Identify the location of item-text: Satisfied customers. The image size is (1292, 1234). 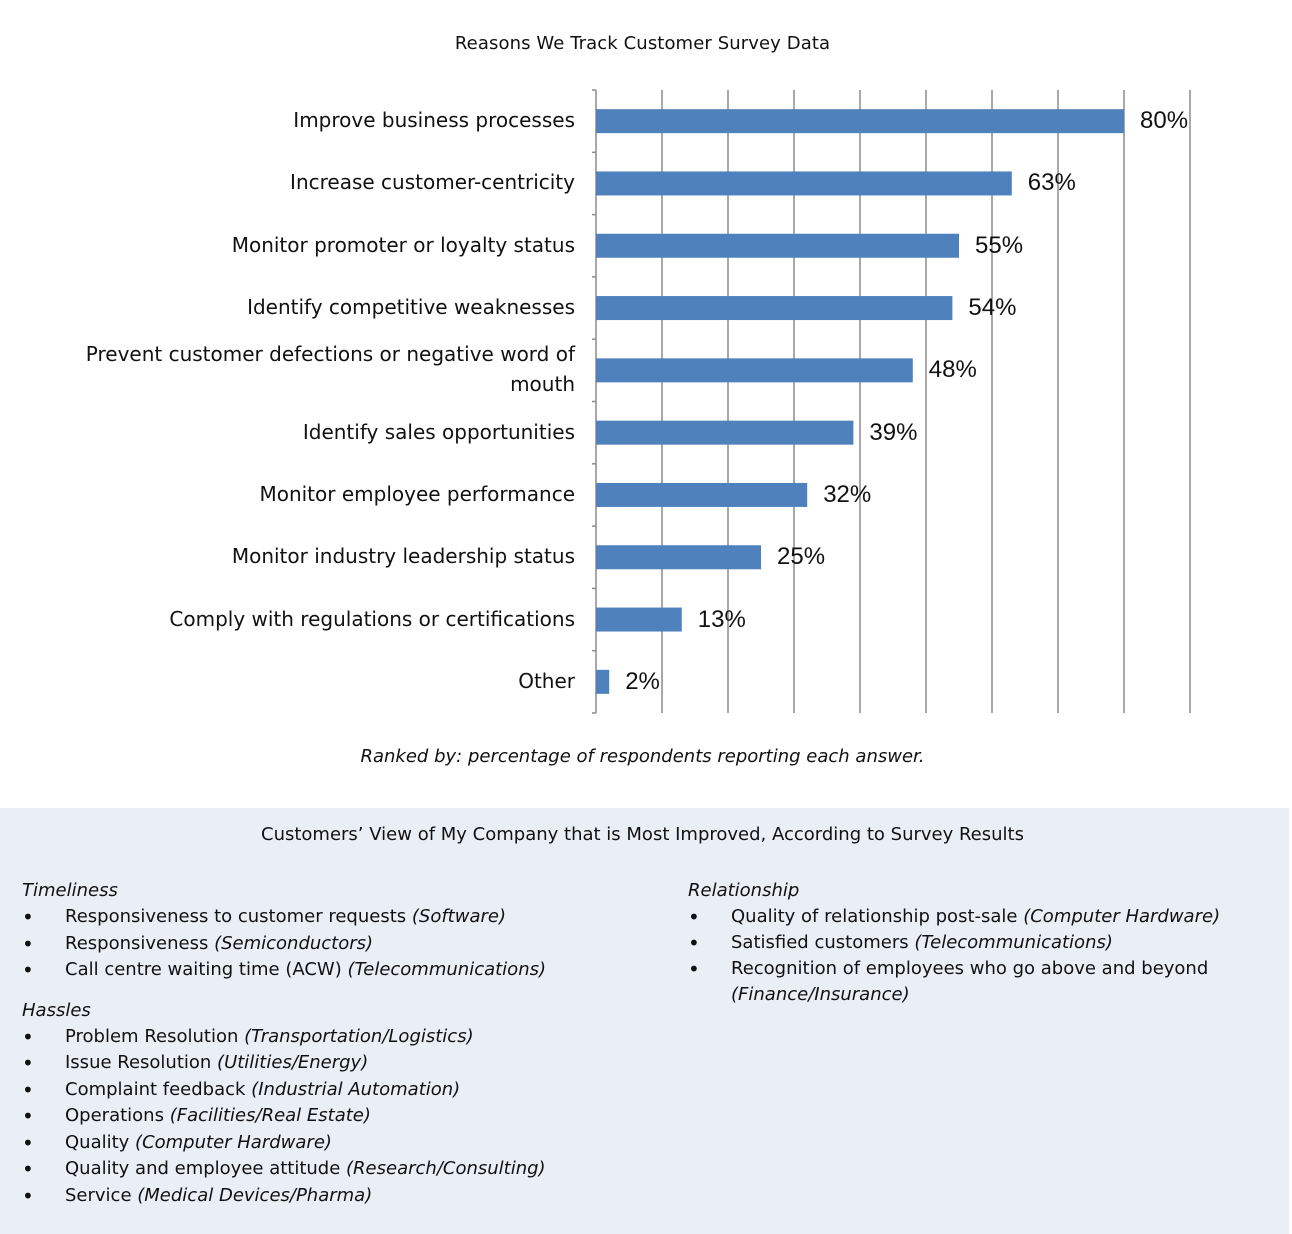
(823, 942).